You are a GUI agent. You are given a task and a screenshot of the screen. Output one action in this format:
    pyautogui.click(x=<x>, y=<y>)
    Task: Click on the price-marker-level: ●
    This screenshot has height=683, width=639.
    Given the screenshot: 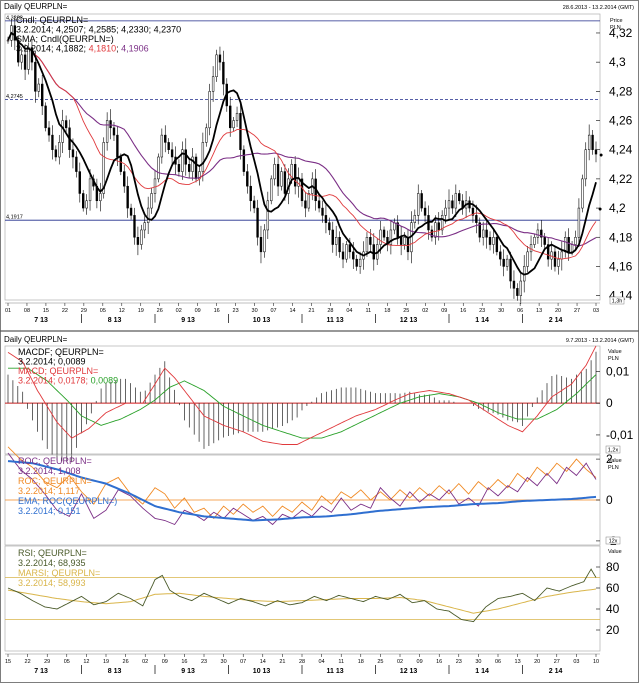 What is the action you would take?
    pyautogui.click(x=600, y=209)
    